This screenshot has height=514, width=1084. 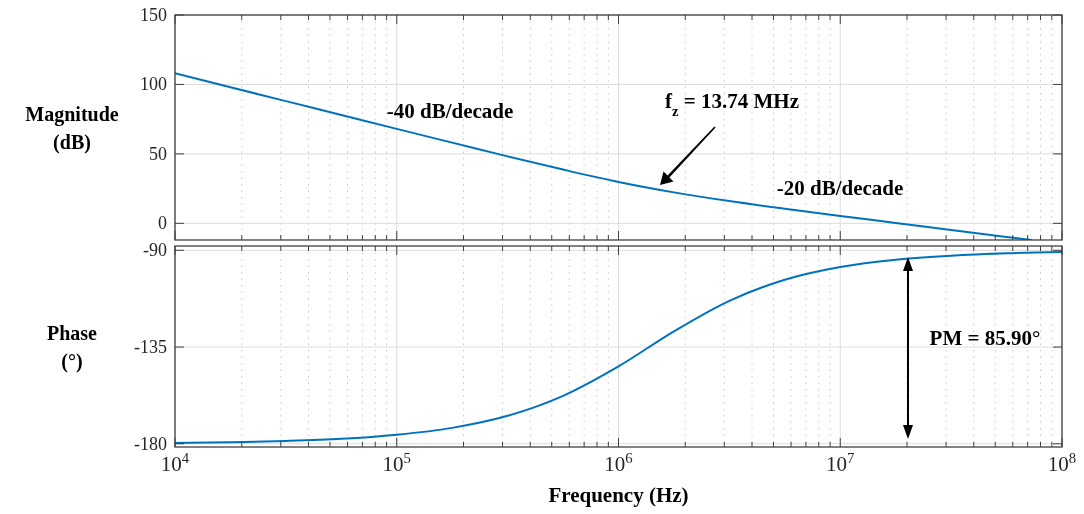 I want to click on x-tick-label: 10$^{8}$, so click(x=1062, y=463).